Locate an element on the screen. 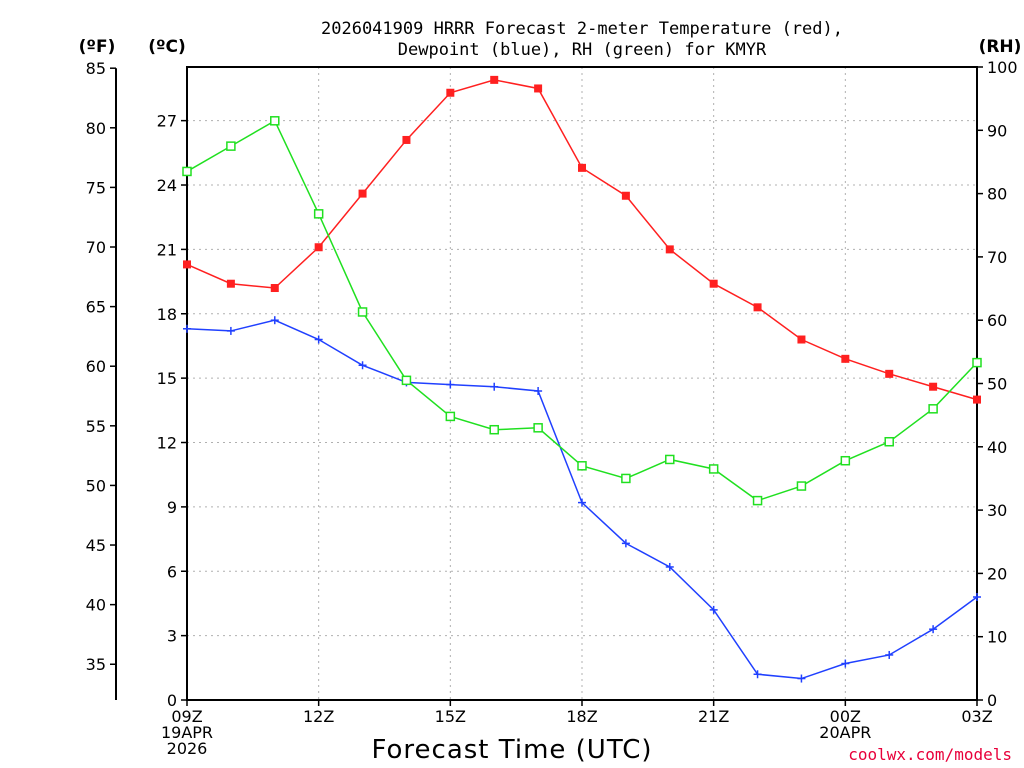 Image resolution: width=1024 pixels, height=768 pixels. fahrenheit-tick-label: 35 is located at coordinates (96, 664).